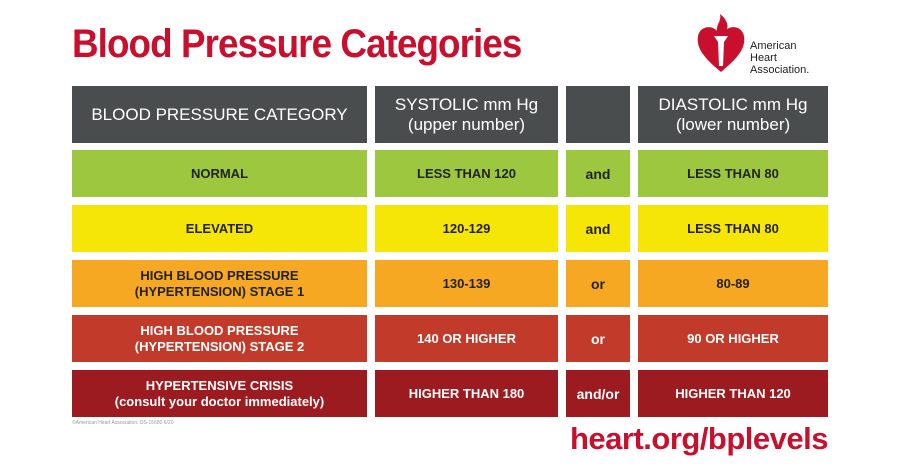 The height and width of the screenshot is (472, 900). I want to click on category-label: NORMAL, so click(219, 173).